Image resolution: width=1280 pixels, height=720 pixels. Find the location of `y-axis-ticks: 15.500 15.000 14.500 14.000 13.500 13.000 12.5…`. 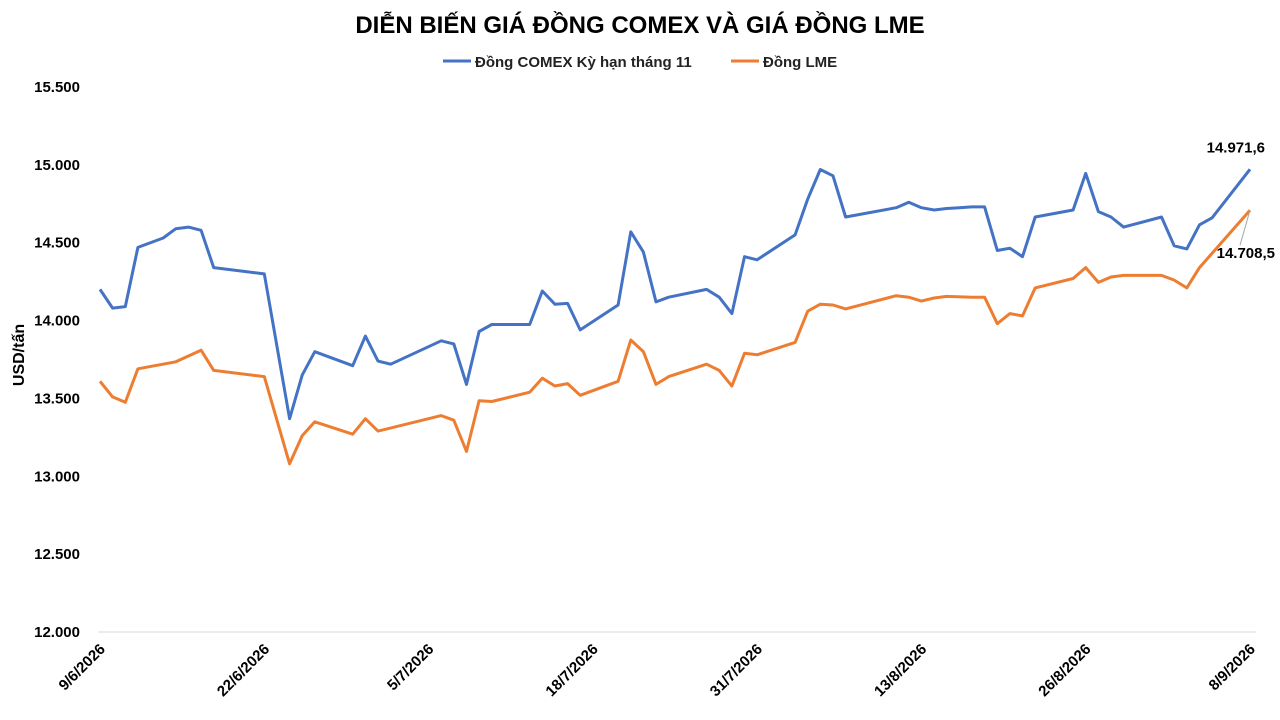

y-axis-ticks: 15.500 15.000 14.500 14.000 13.500 13.000 12.5… is located at coordinates (57, 360).